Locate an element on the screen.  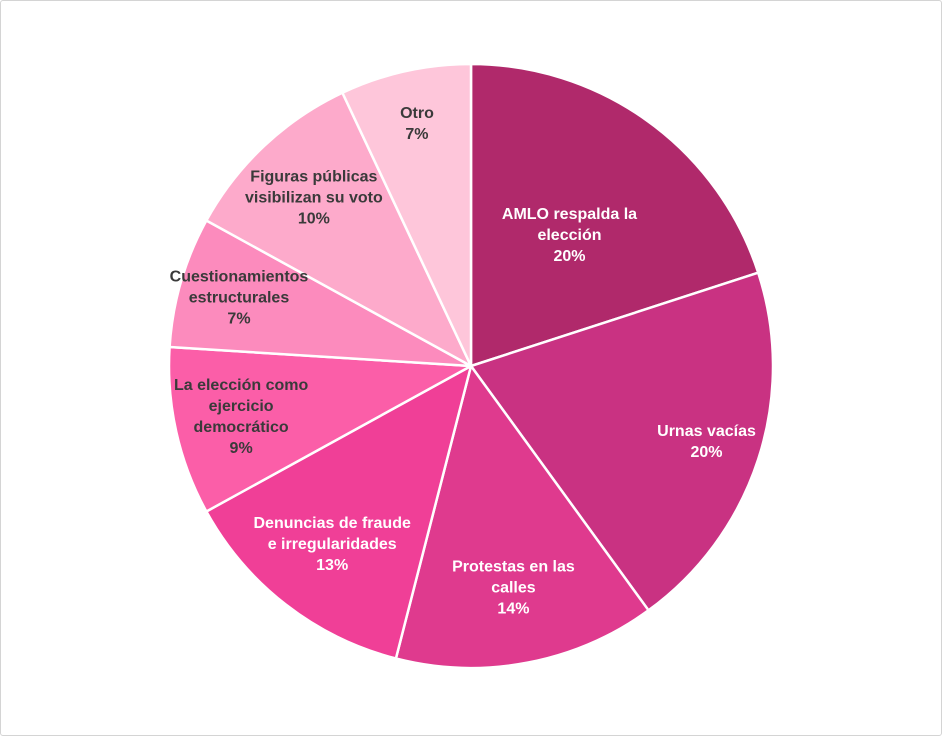
slice-label-line: visibilizan su voto is located at coordinates (314, 198).